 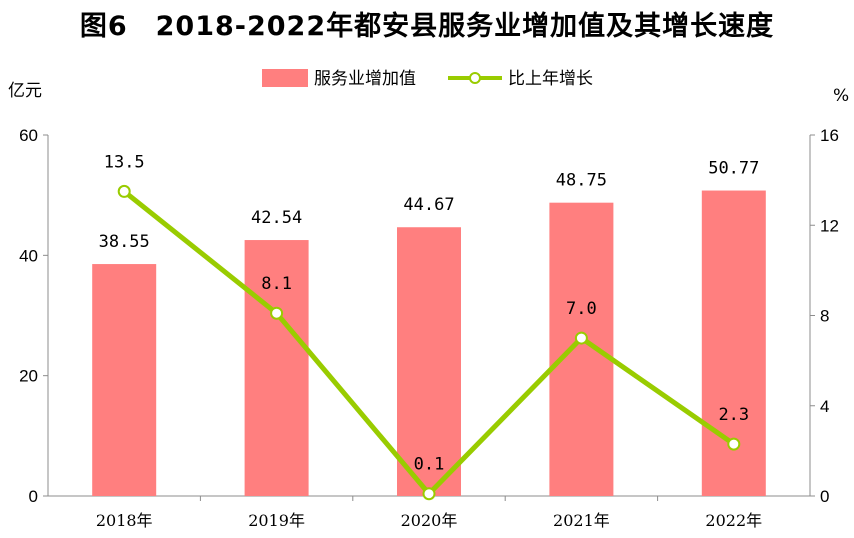 What do you see at coordinates (824, 406) in the screenshot?
I see `y-right-tick-label: 4` at bounding box center [824, 406].